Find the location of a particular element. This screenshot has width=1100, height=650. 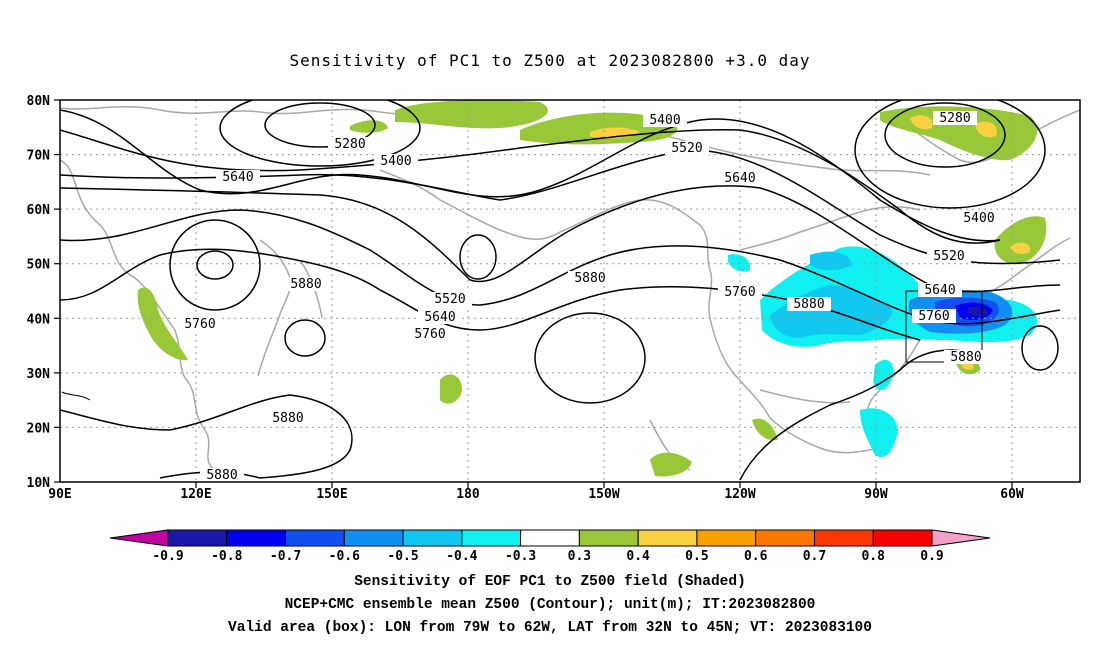

longitude-labels: 90E 120E 150E 180 150W 120W 90W 60W is located at coordinates (536, 494).